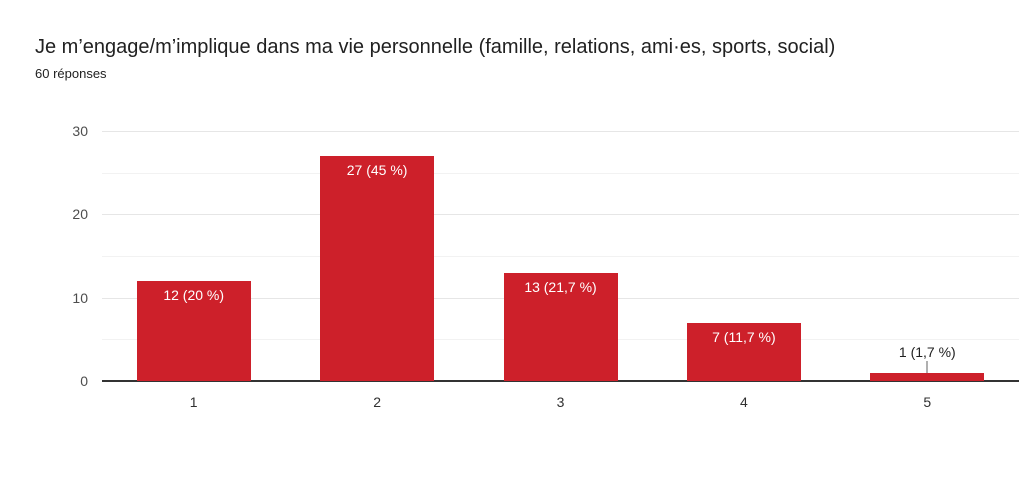 The width and height of the screenshot is (1024, 487). Describe the element at coordinates (80, 297) in the screenshot. I see `y-tick-label: 10` at that location.